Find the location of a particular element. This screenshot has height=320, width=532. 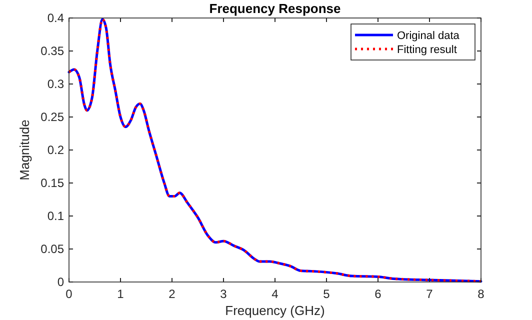

x-tick-label: 5 is located at coordinates (326, 294).